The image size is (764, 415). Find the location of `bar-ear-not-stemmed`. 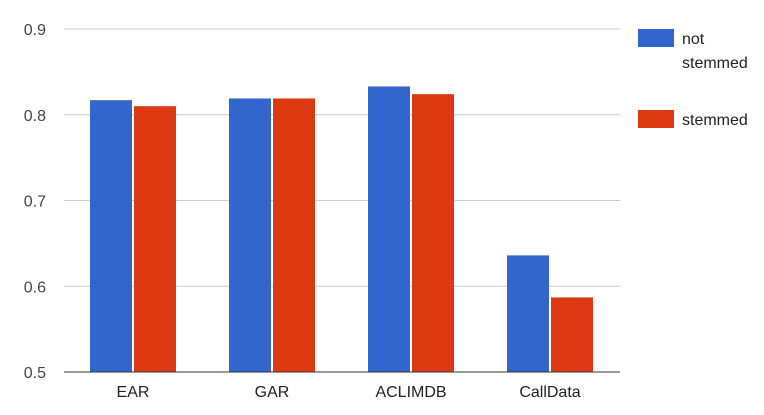

bar-ear-not-stemmed is located at coordinates (111, 236).